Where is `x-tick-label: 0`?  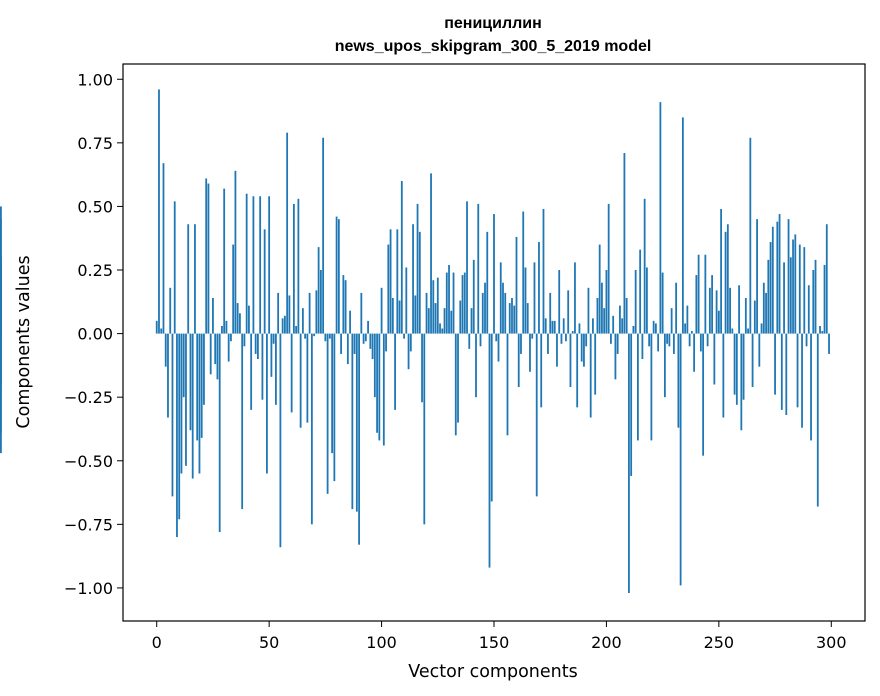 x-tick-label: 0 is located at coordinates (157, 642).